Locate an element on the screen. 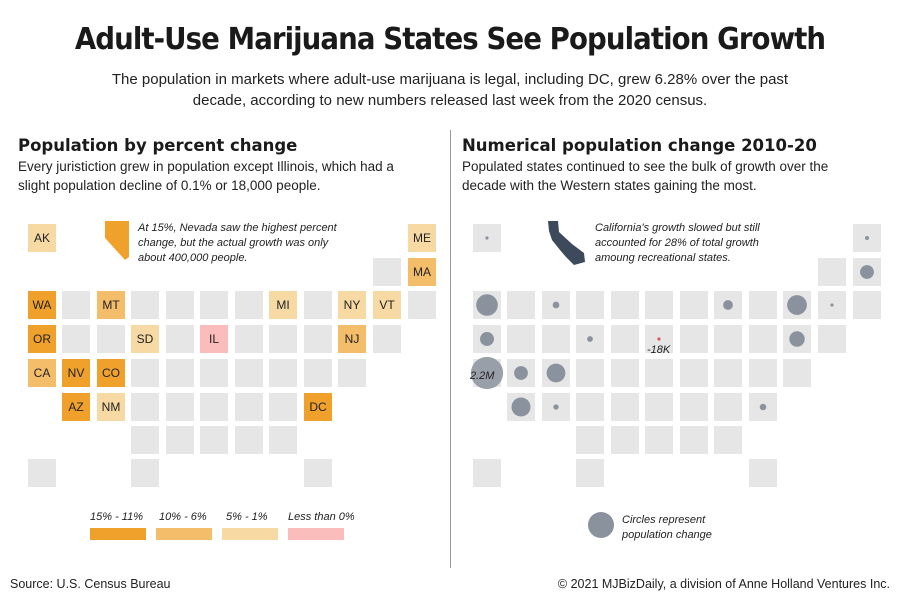 This screenshot has height=600, width=900. california-value-label: 2.2M is located at coordinates (482, 376).